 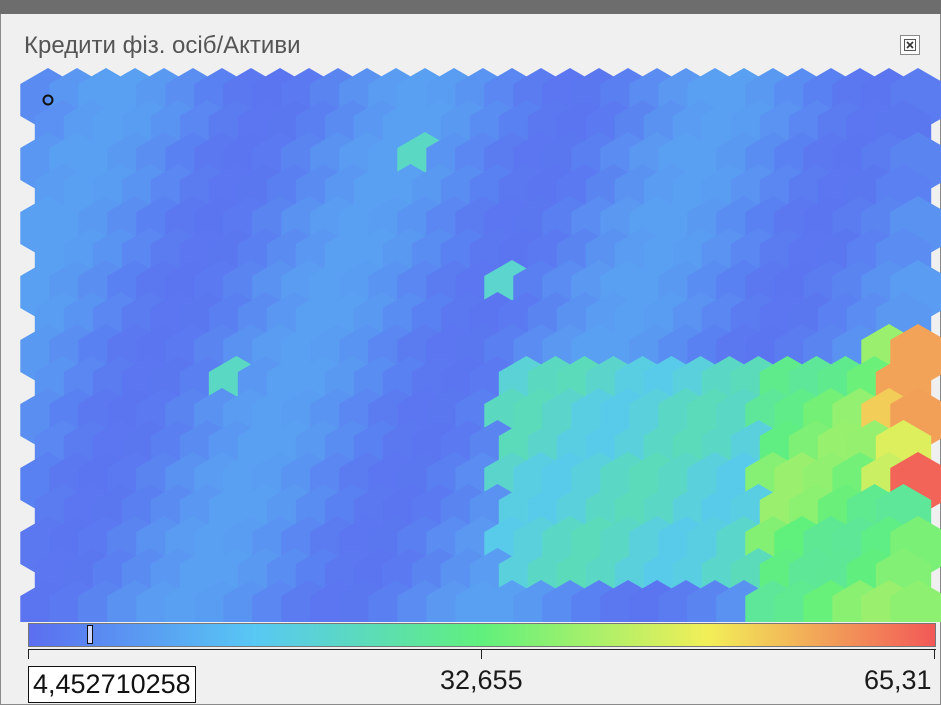 I want to click on tick-min, so click(x=28, y=654).